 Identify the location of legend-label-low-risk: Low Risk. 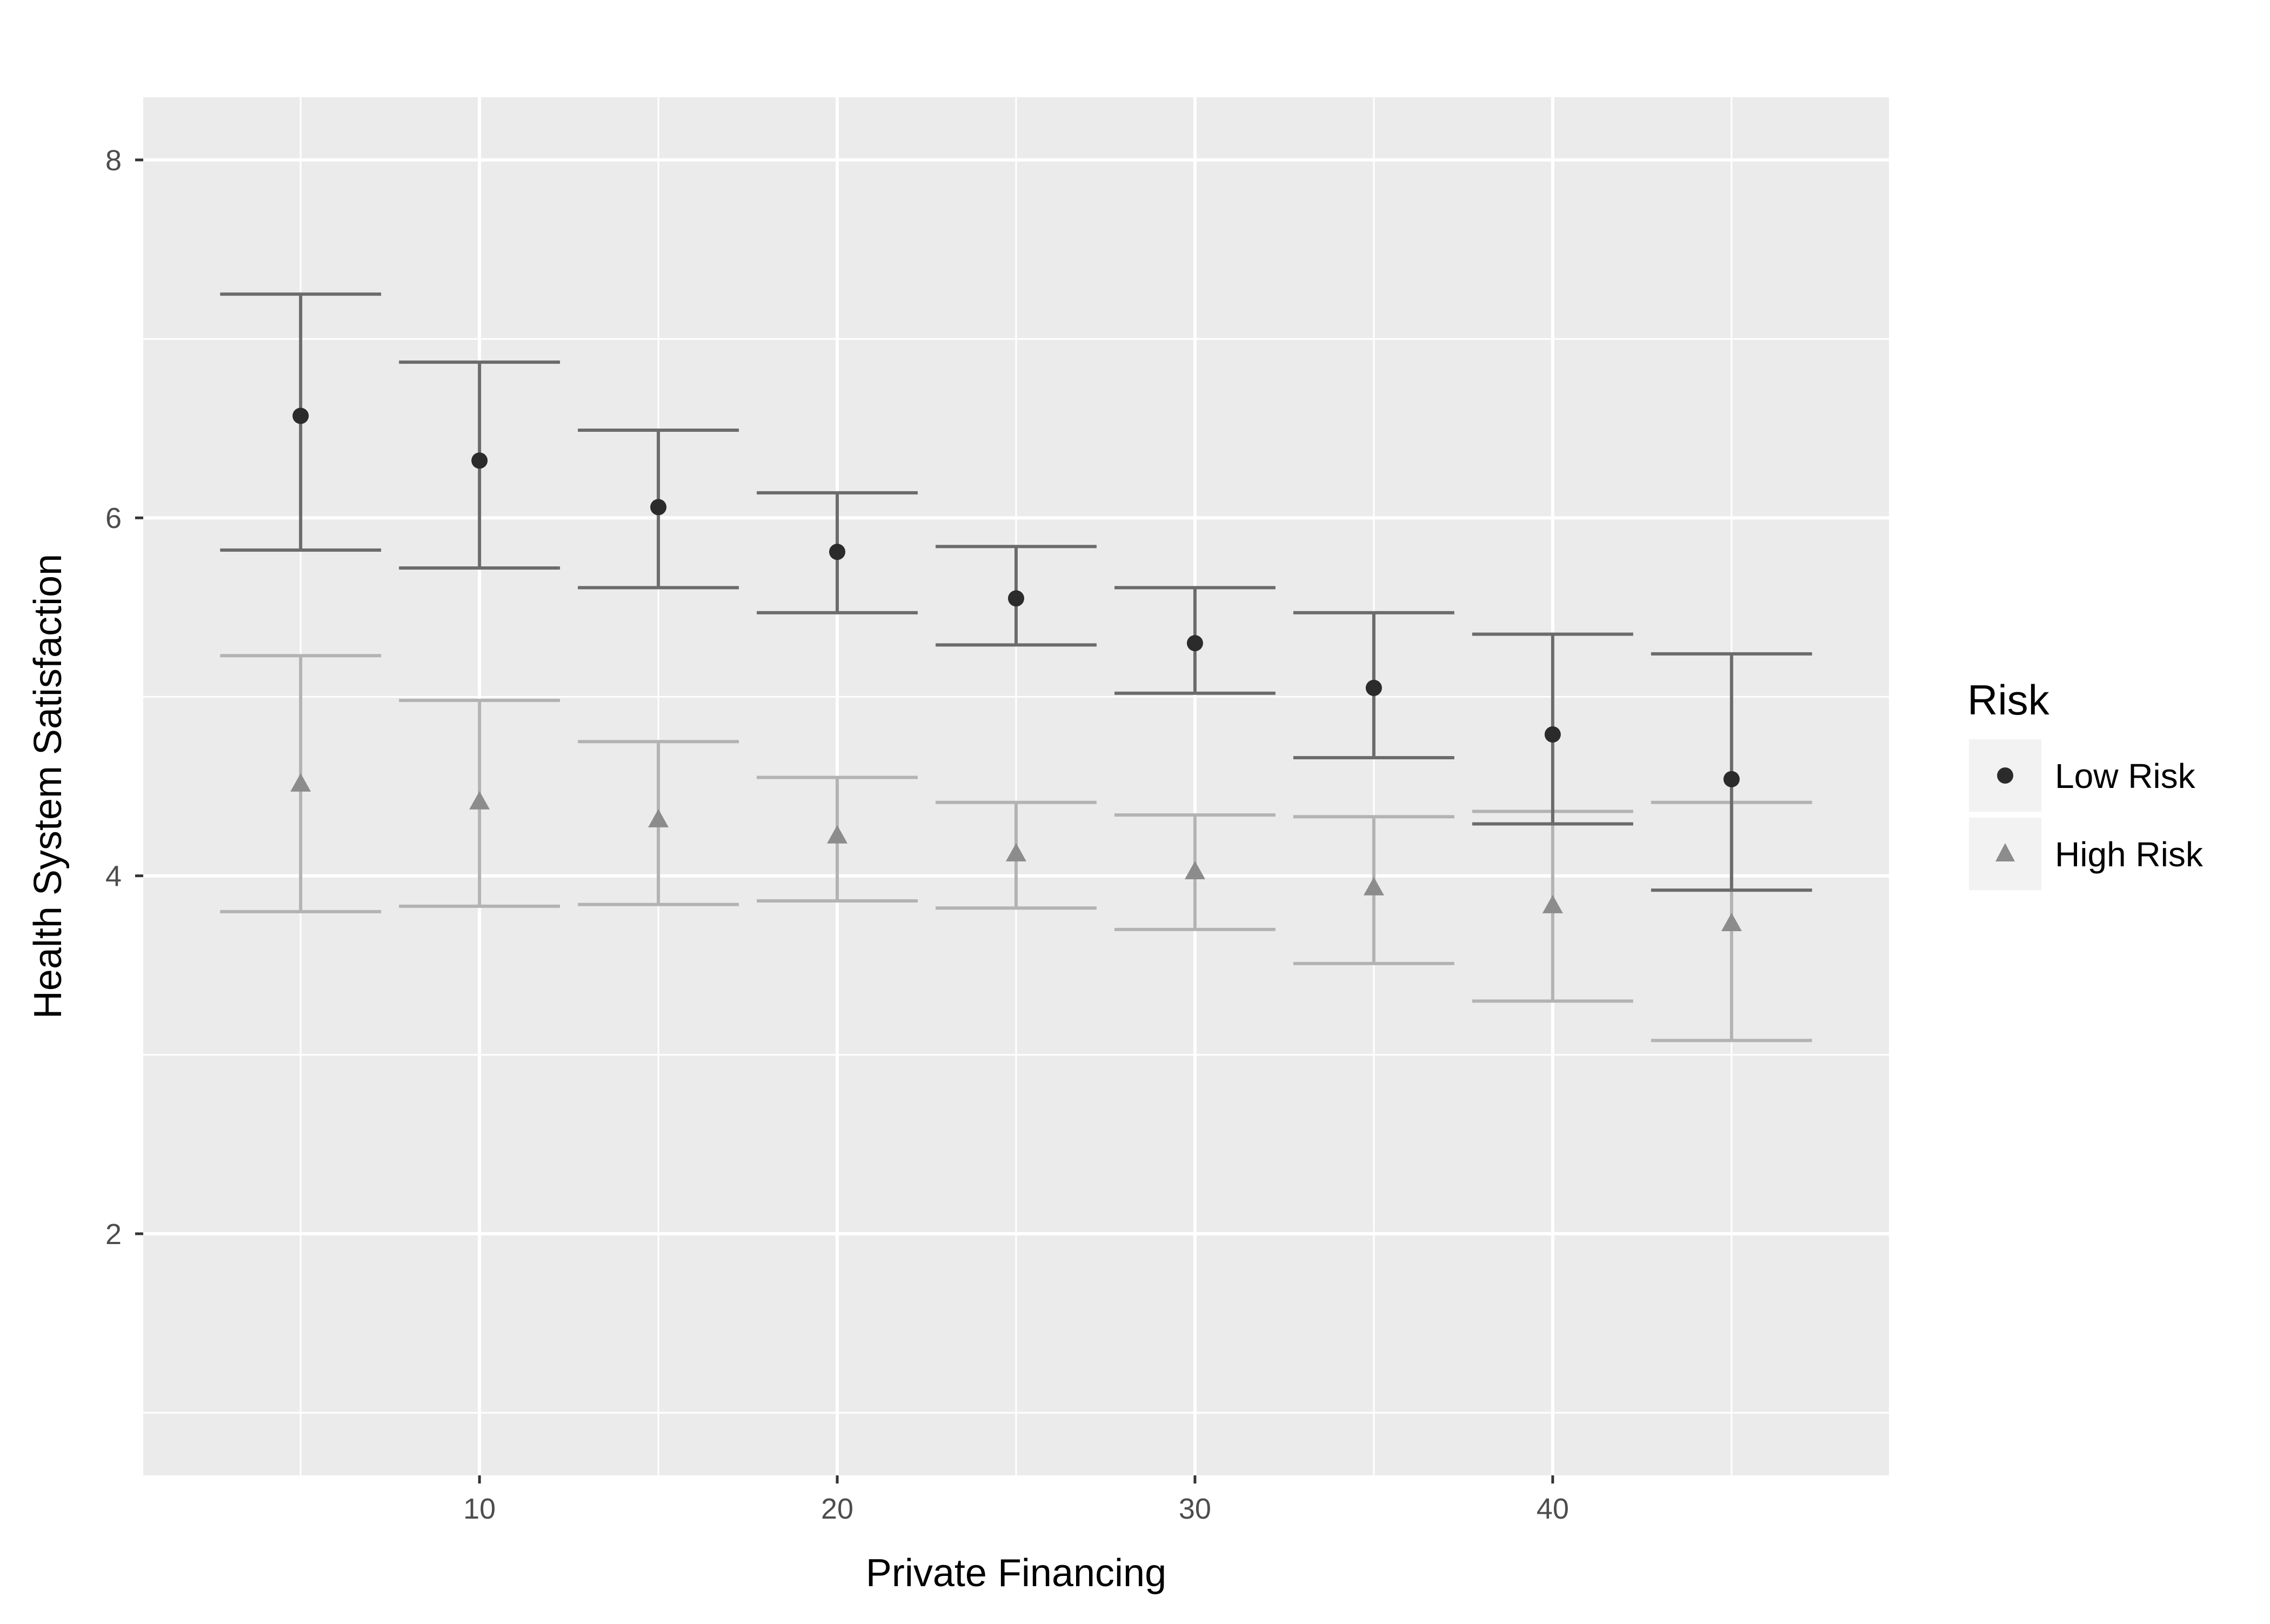
(2125, 776).